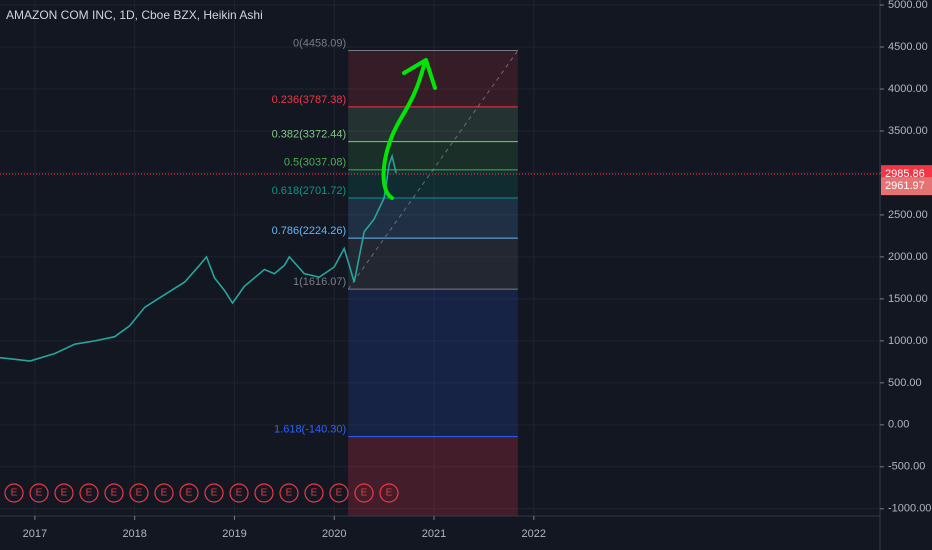 The image size is (932, 550). Describe the element at coordinates (908, 47) in the screenshot. I see `y-tick-label: 4500.00` at that location.